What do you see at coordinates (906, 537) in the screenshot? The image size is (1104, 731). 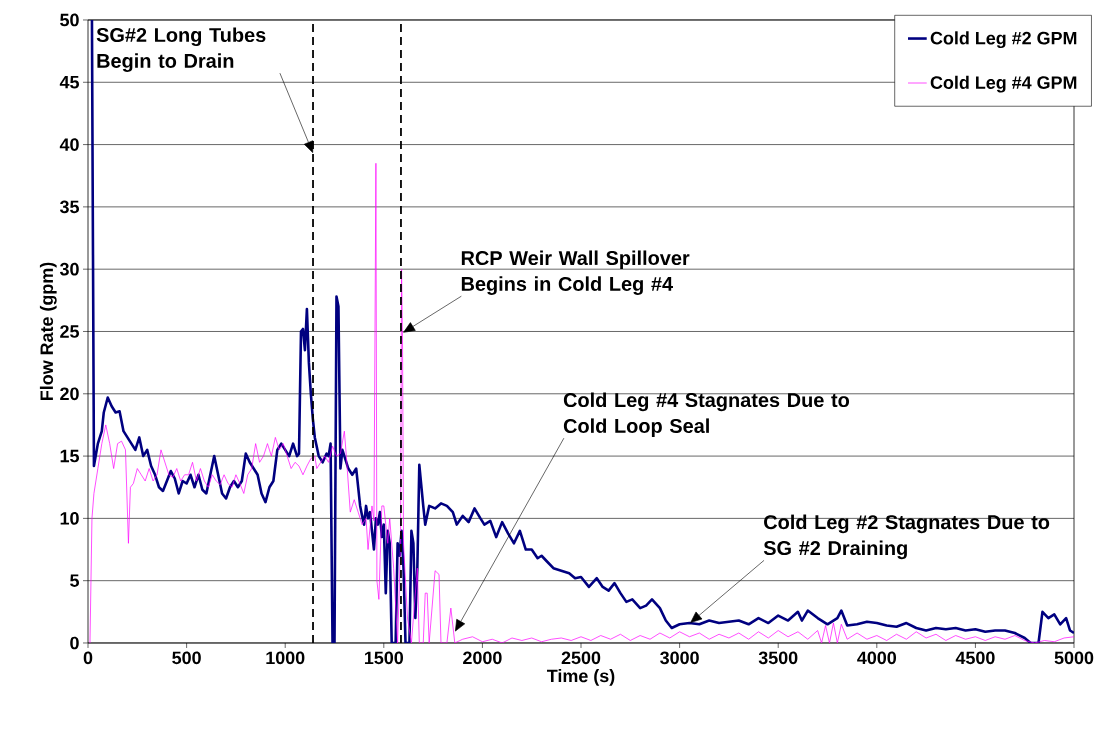 I see `annotation: Cold Leg #2 Stagnates Due to SG #2 Draining` at bounding box center [906, 537].